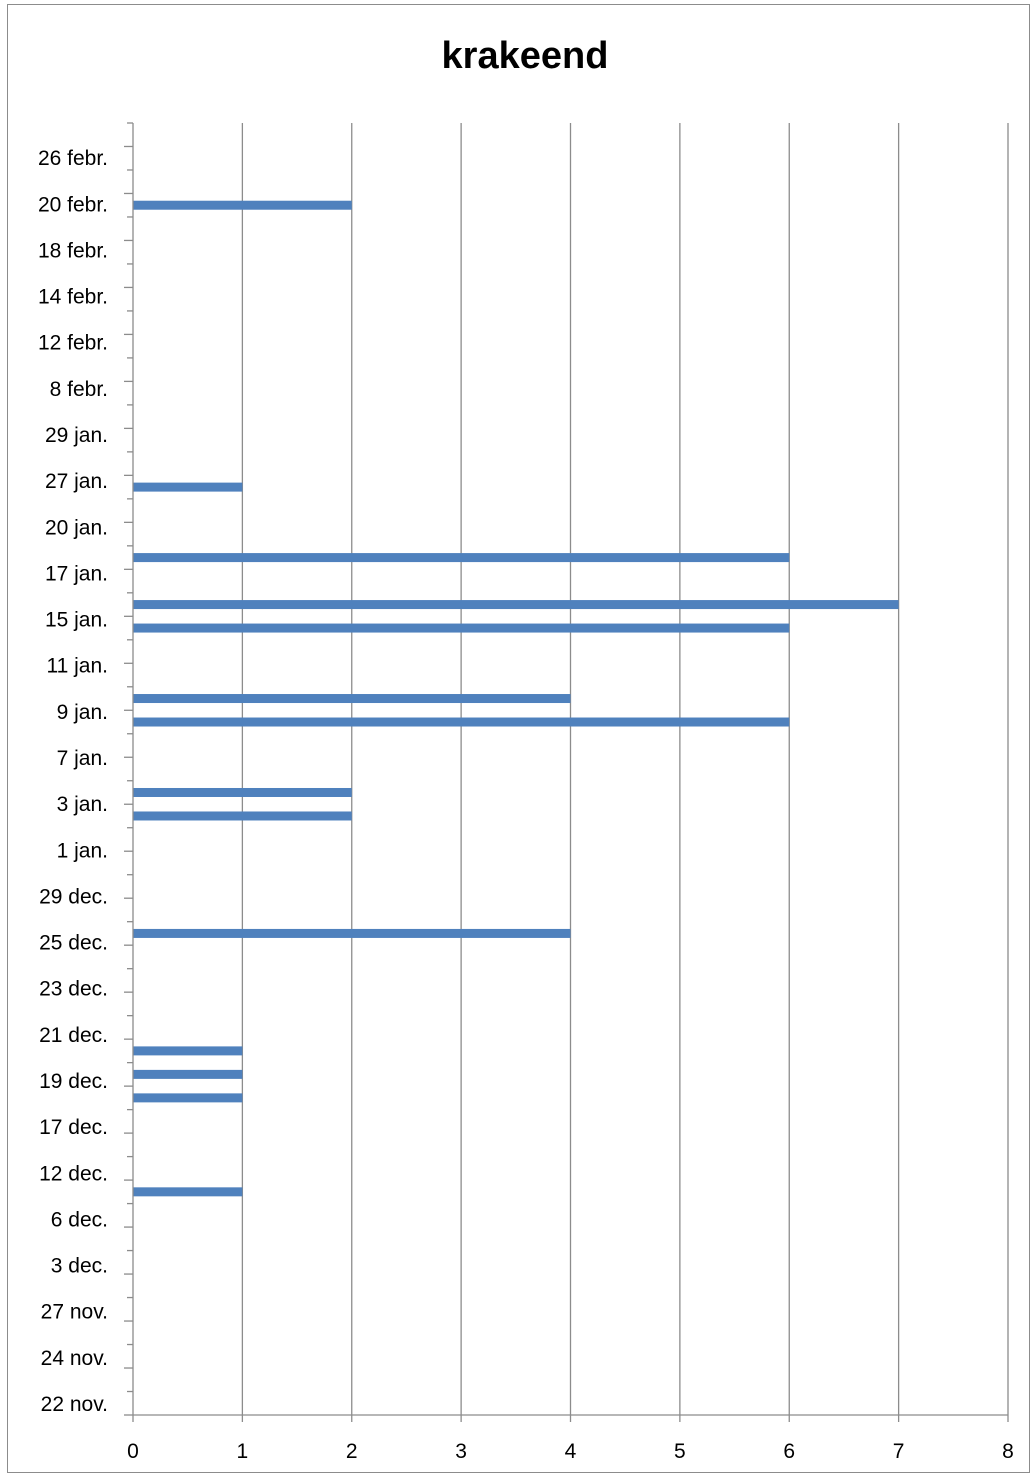 The height and width of the screenshot is (1475, 1032). I want to click on y-tick-label: 12 febr., so click(73, 343).